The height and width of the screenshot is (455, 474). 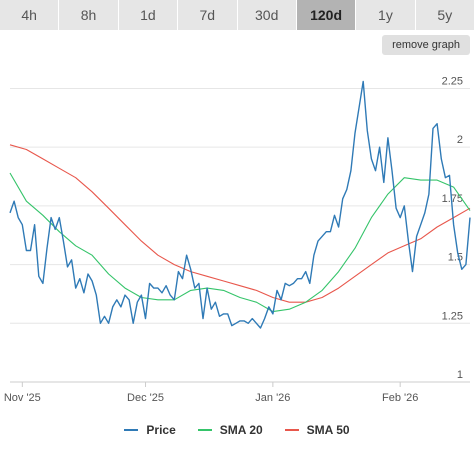 I want to click on range-tab-7d: 7d, so click(x=208, y=15).